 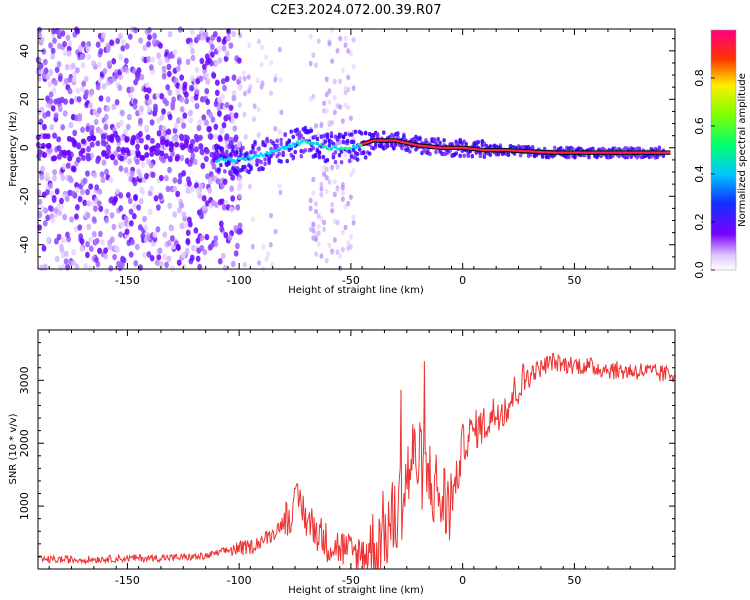 I want to click on colorbar-tick-label: 0.0, so click(x=699, y=270).